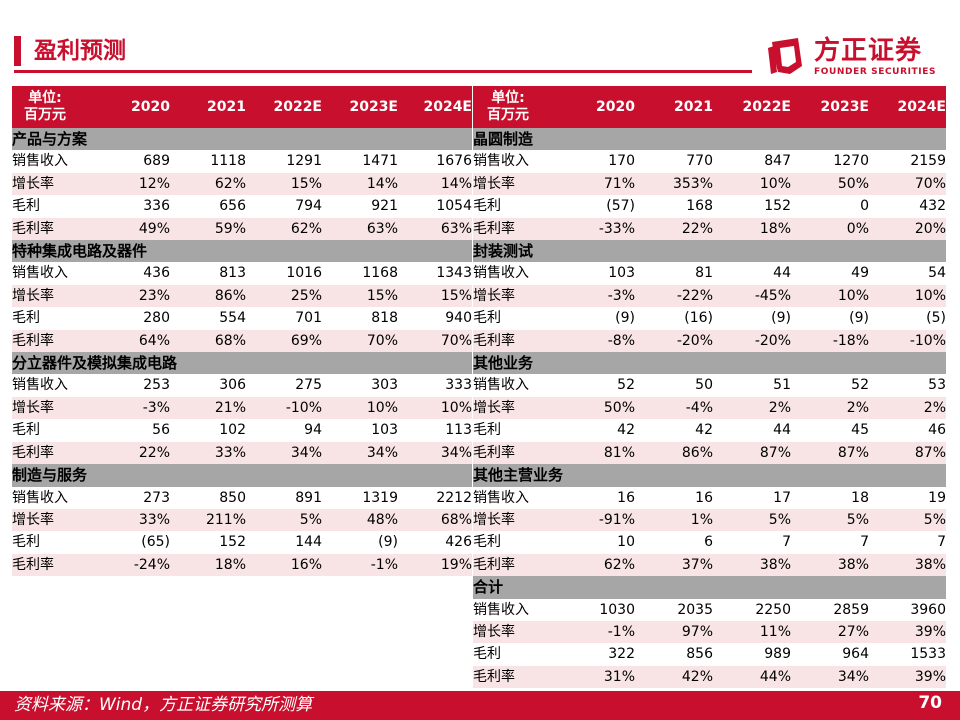 Image resolution: width=960 pixels, height=720 pixels. I want to click on value-cell: 22%, so click(674, 229).